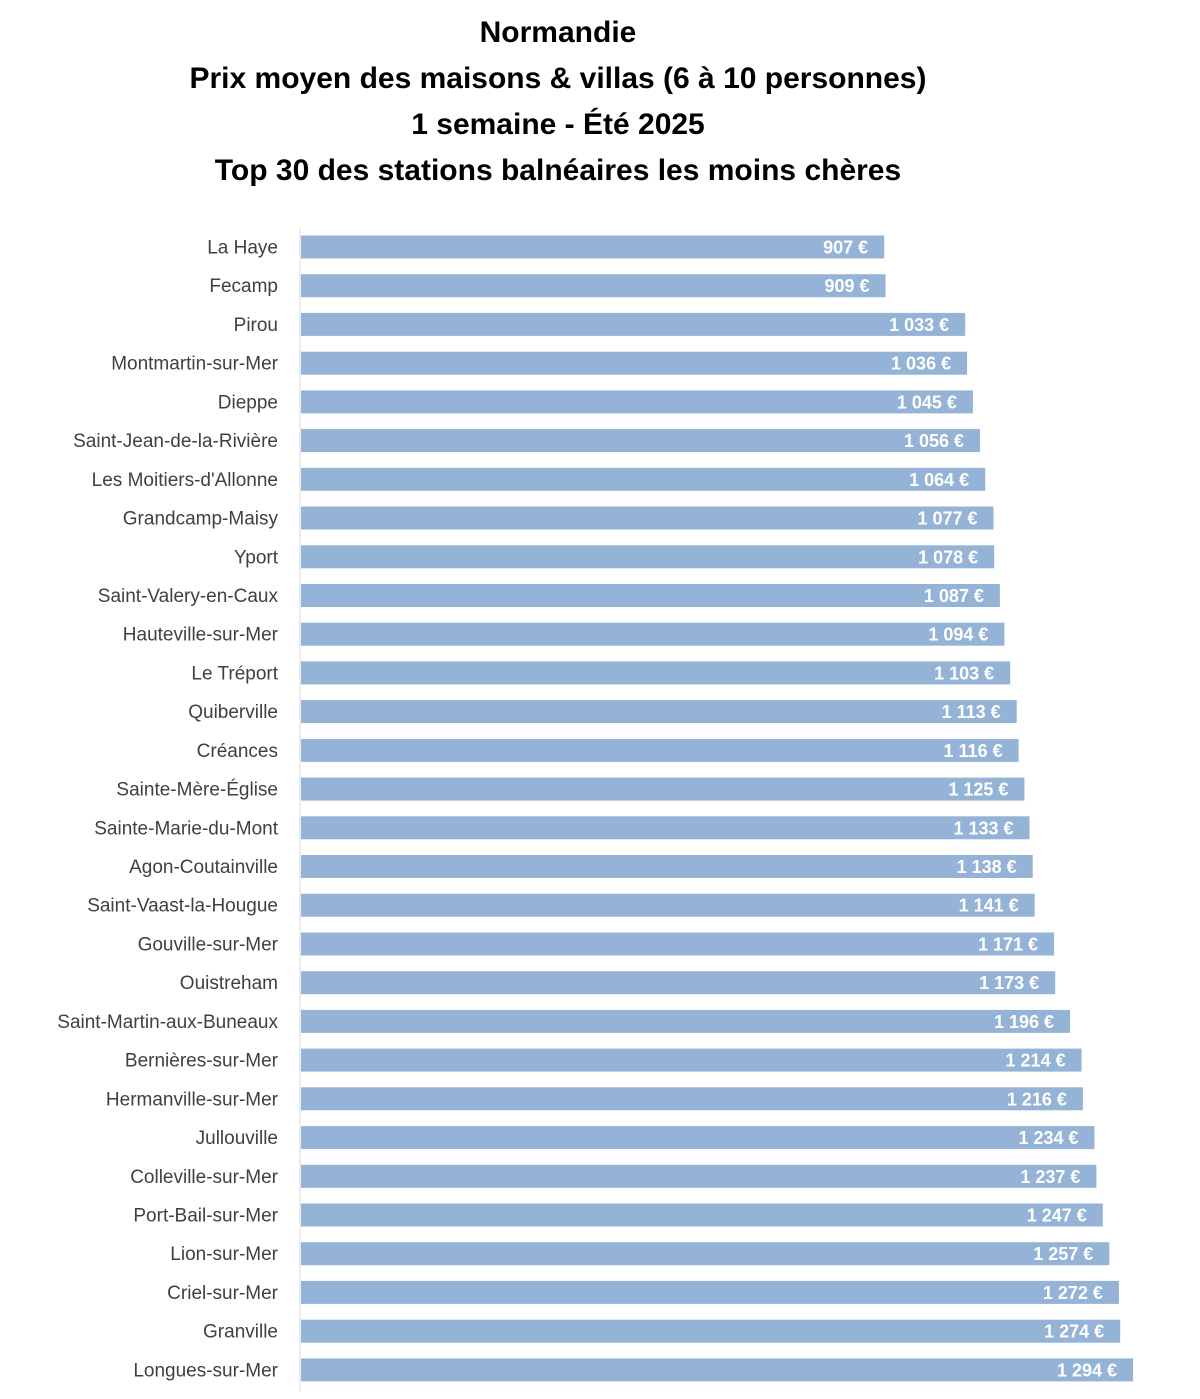 The image size is (1200, 1399). Describe the element at coordinates (846, 286) in the screenshot. I see `value-label-1: 909 €` at that location.